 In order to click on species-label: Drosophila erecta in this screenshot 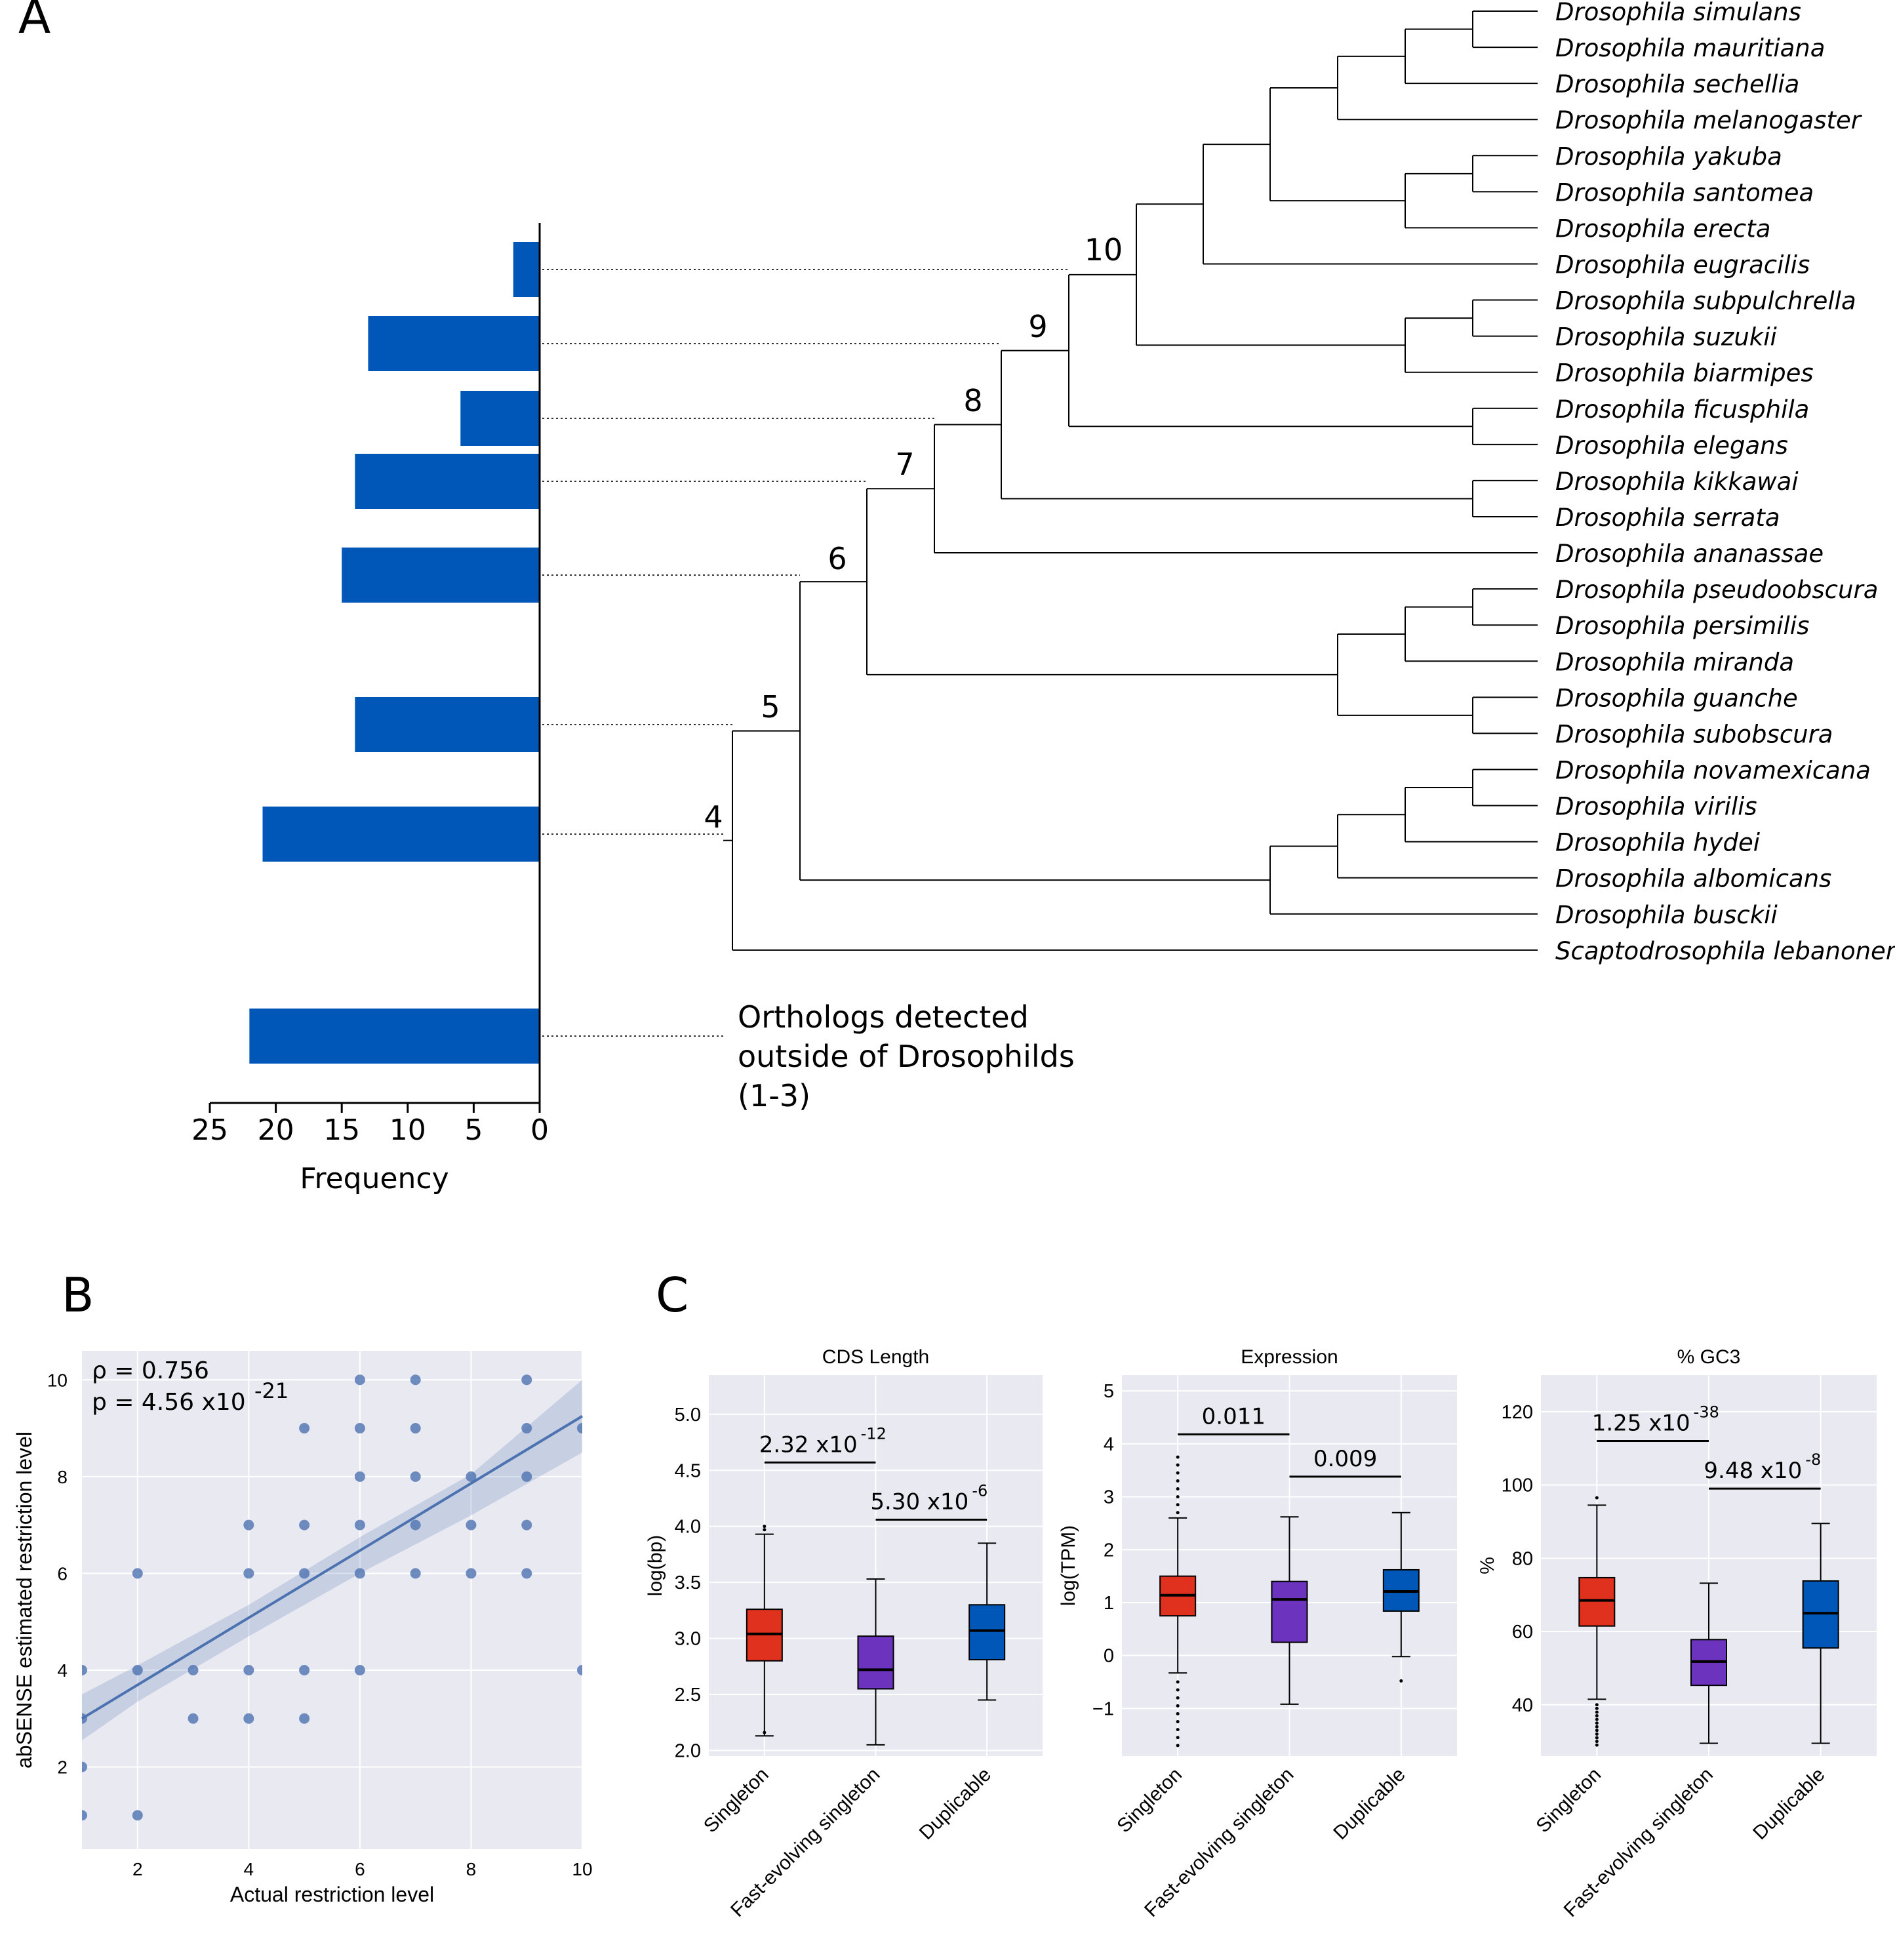, I will do `click(1663, 228)`.